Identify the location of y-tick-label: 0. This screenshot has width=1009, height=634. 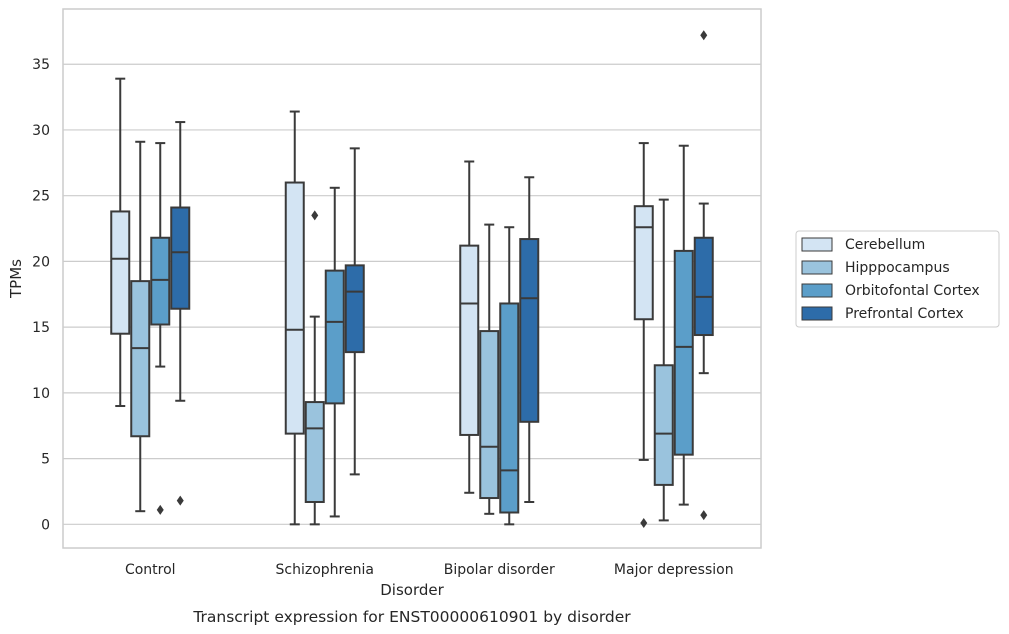
(45, 525).